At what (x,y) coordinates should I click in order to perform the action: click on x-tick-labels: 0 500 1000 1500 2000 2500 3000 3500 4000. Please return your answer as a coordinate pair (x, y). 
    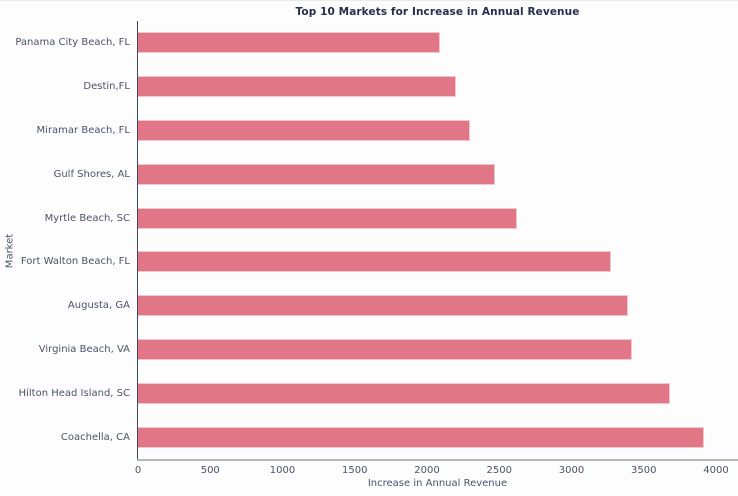
    Looking at the image, I should click on (435, 470).